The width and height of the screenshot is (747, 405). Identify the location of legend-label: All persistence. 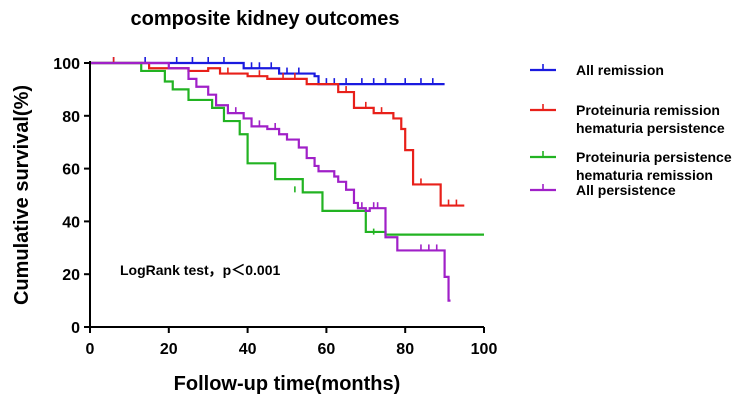
(626, 190).